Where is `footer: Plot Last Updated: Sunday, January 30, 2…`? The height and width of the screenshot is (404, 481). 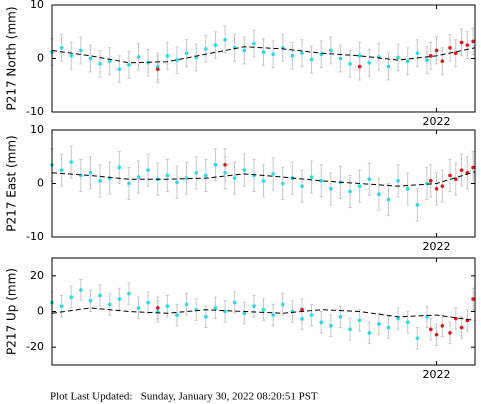
footer: Plot Last Updated: Sunday, January 30, 2… is located at coordinates (184, 397).